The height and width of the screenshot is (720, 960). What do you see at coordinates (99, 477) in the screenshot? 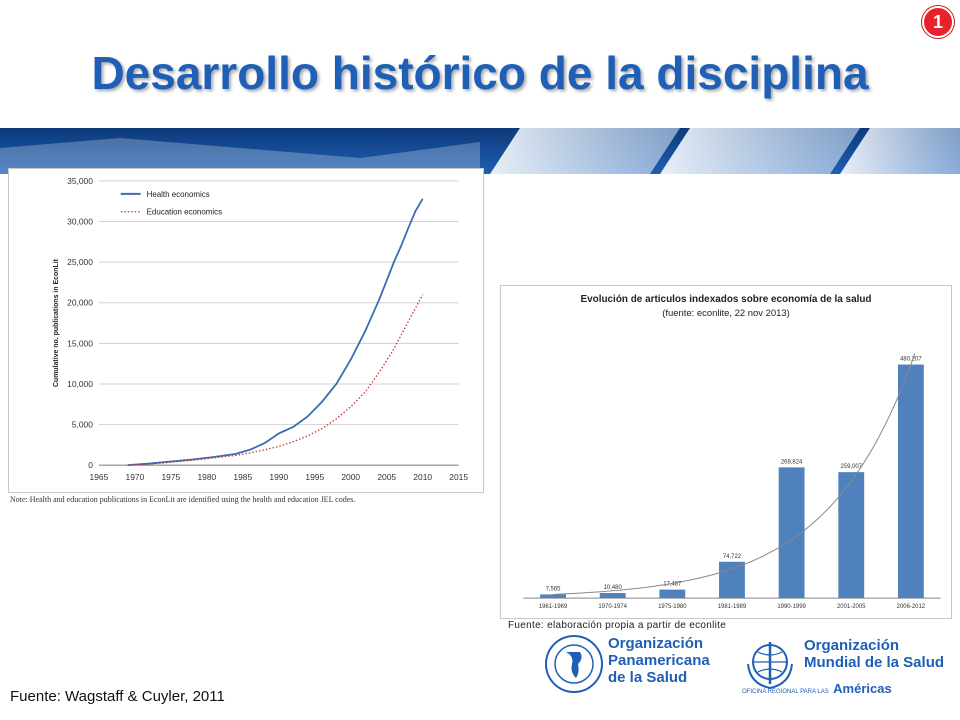
I see `x-tick-label: 1965` at bounding box center [99, 477].